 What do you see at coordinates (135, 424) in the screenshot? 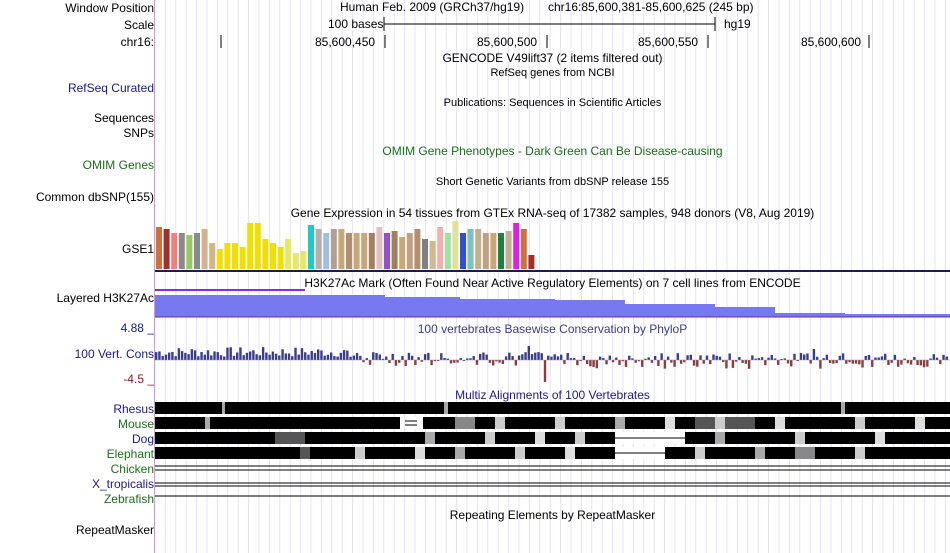
I see `species-label-mouse: Mouse` at bounding box center [135, 424].